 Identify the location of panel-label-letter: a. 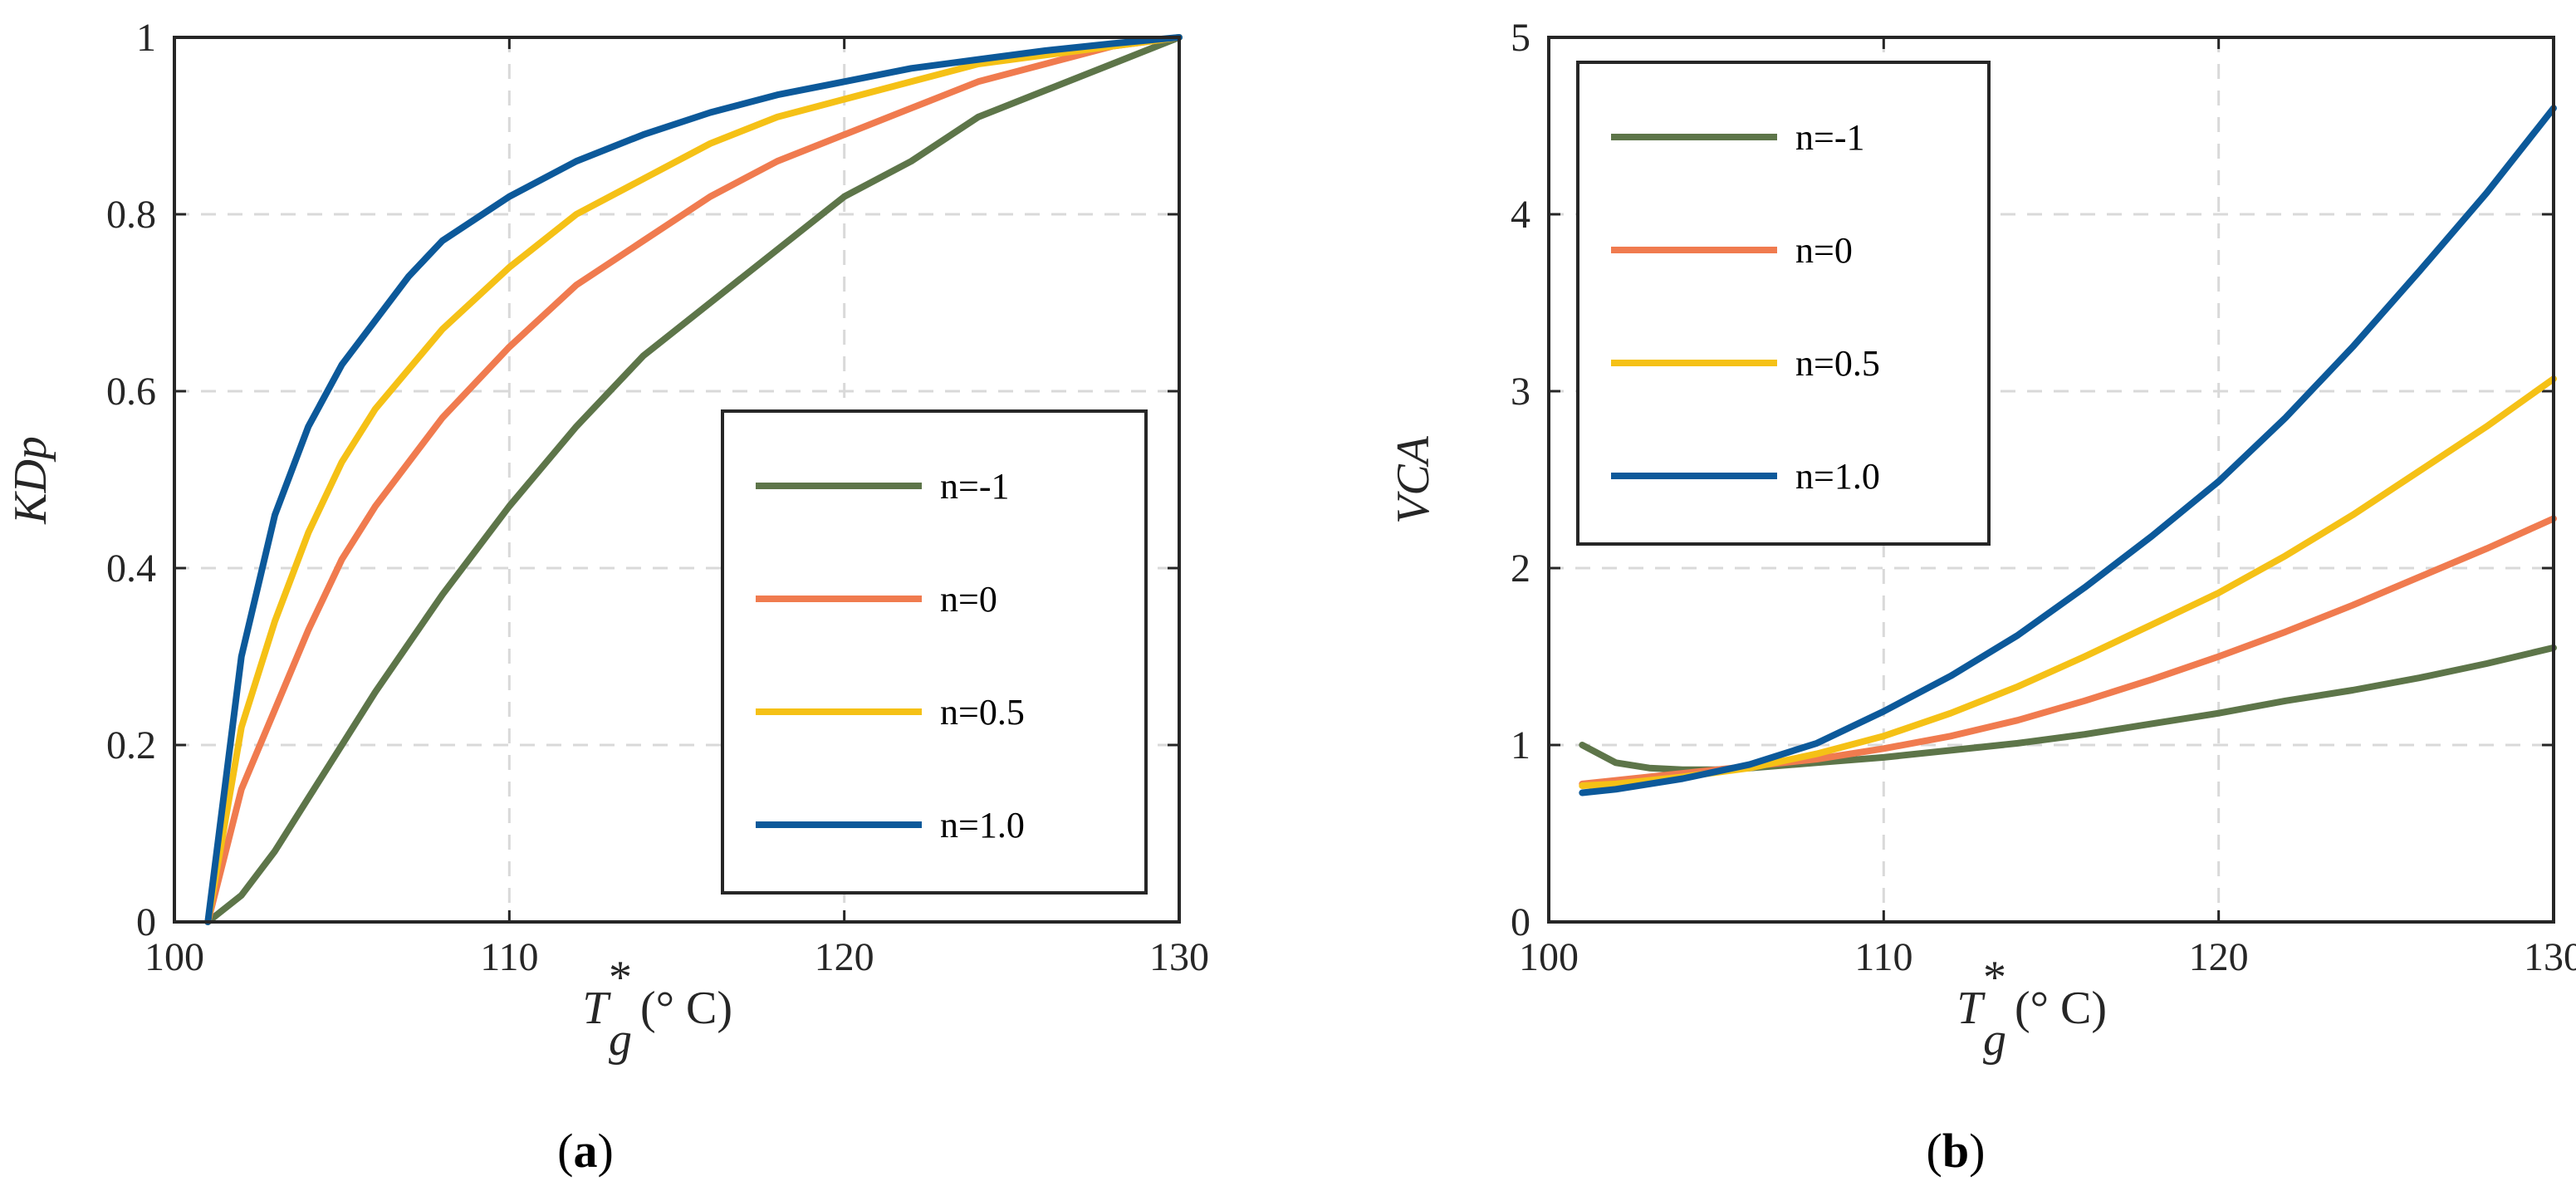
(586, 1151).